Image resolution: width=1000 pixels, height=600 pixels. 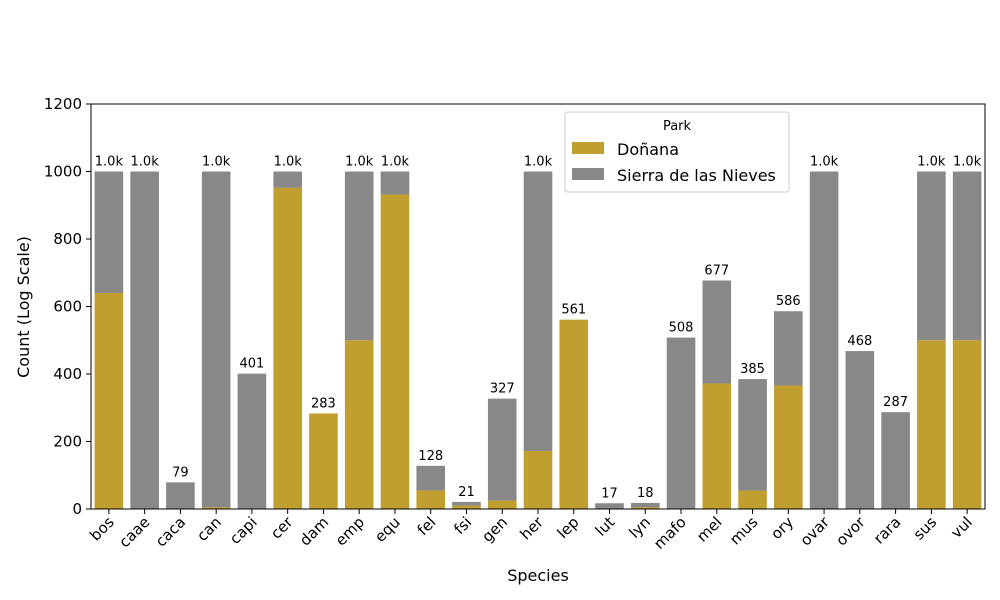 I want to click on x-tick-label-fel: fel, so click(x=427, y=526).